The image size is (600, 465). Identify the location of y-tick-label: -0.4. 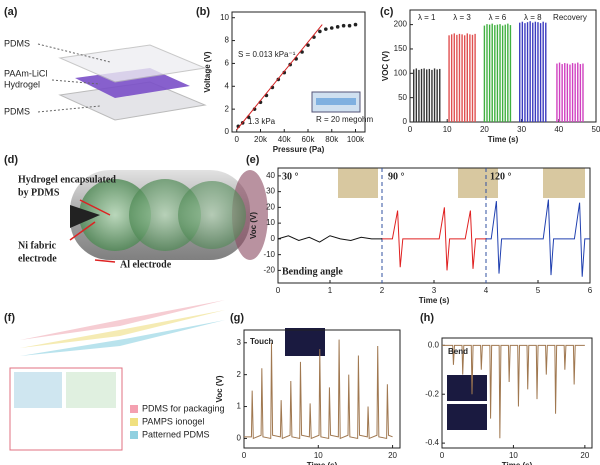
(432, 442).